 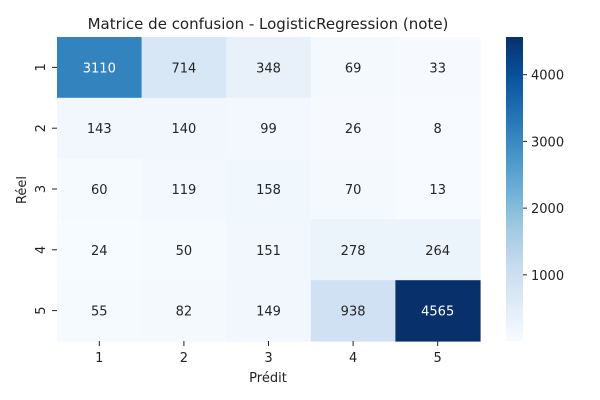 I want to click on cell-value-label: 119, so click(x=183, y=190).